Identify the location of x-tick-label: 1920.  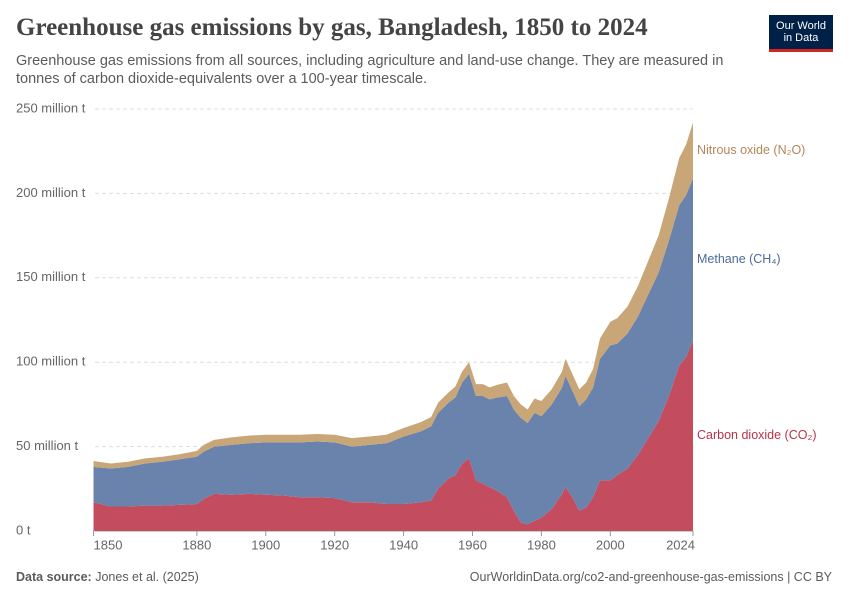
(334, 544).